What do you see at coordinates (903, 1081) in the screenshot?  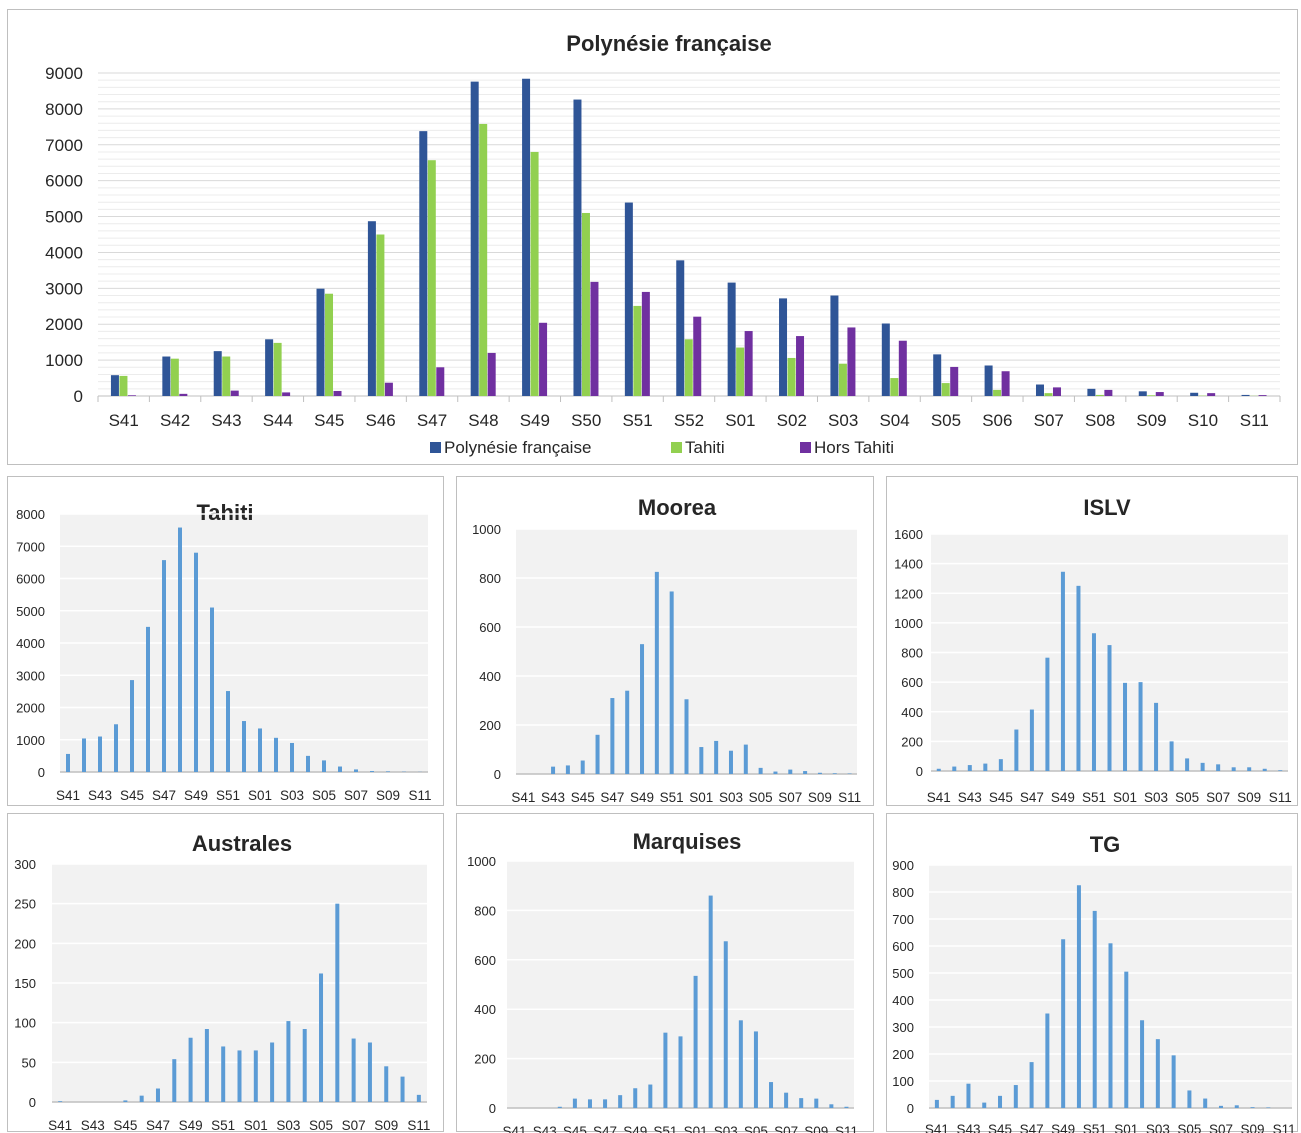 I see `y-tick-label: 100` at bounding box center [903, 1081].